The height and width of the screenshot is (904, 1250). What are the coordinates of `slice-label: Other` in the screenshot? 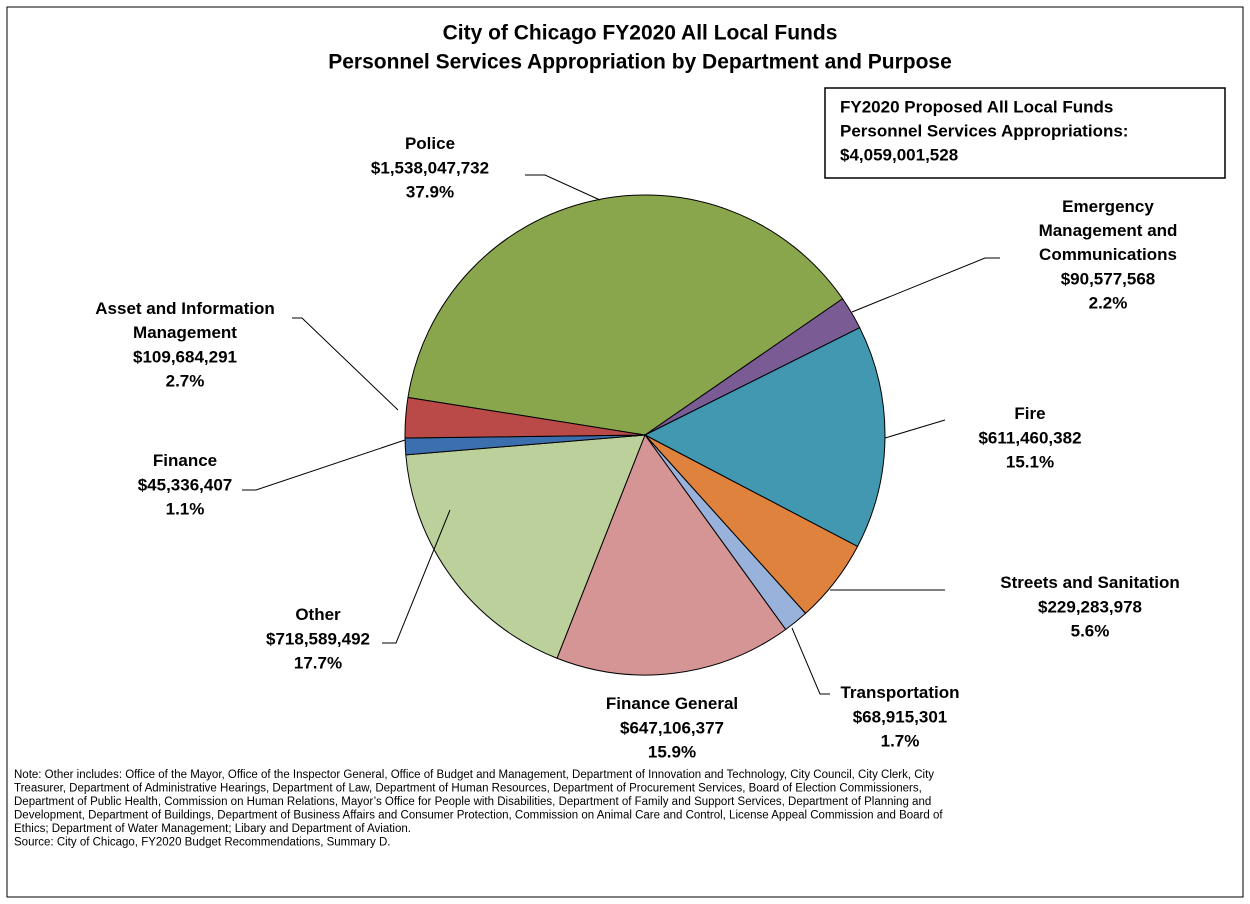 It's located at (318, 614).